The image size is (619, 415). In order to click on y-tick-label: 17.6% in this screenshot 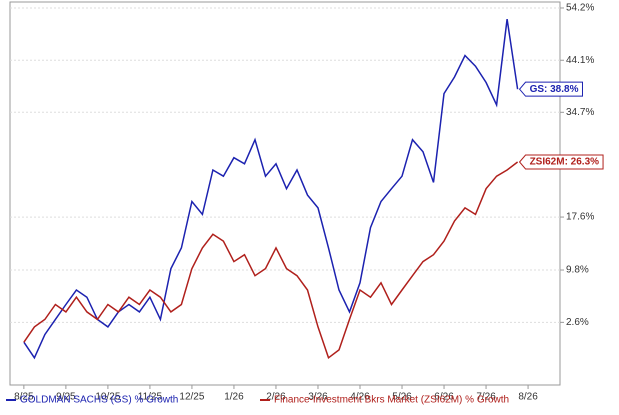, I will do `click(580, 217)`.